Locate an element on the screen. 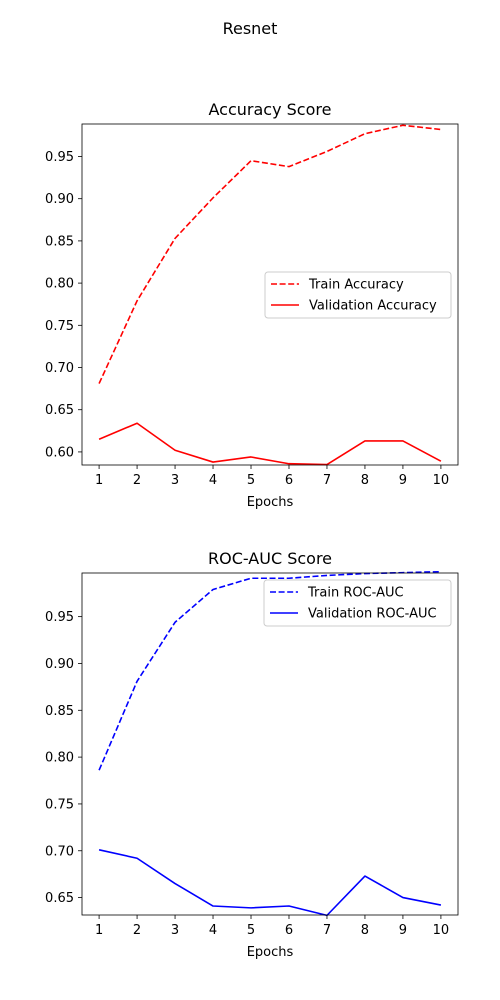  legend: Train ROC-AUC Validation ROC-AUC is located at coordinates (357, 603).